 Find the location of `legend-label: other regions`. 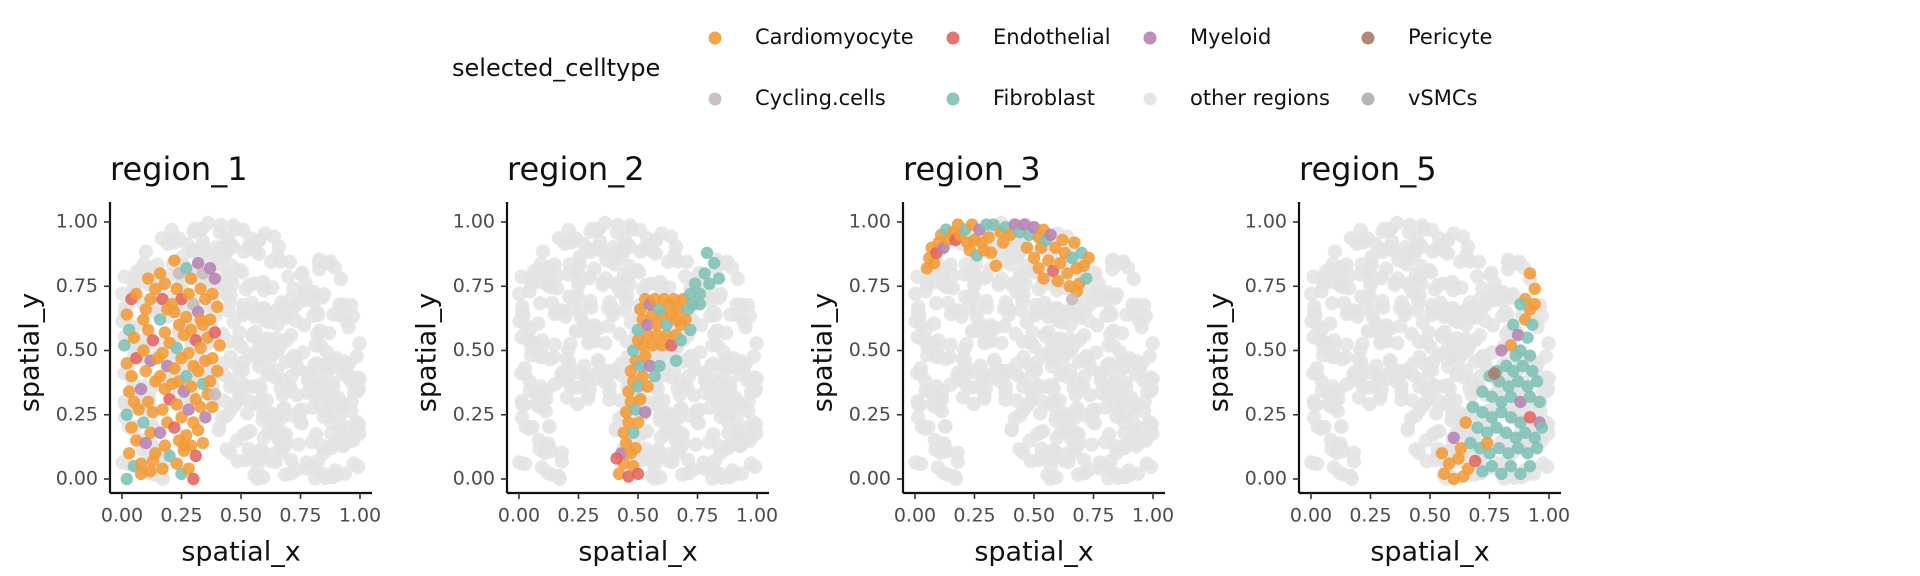

legend-label: other regions is located at coordinates (1260, 98).